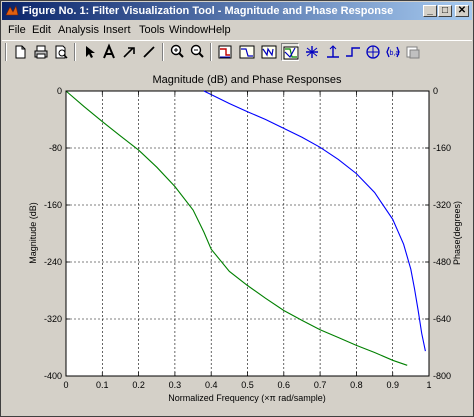 The height and width of the screenshot is (417, 474). Describe the element at coordinates (373, 52) in the screenshot. I see `pole-zero-icon` at that location.